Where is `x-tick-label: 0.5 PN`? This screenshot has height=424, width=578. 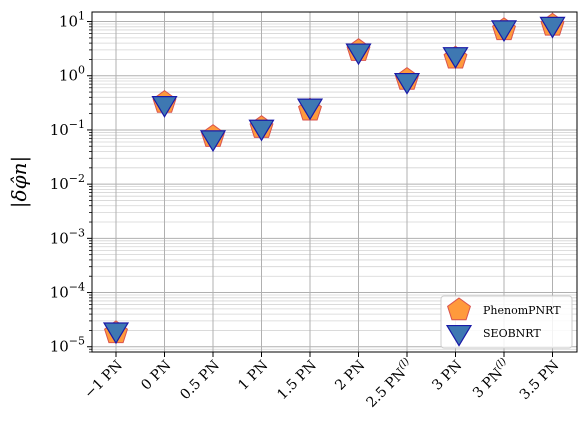 x-tick-label: 0.5 PN is located at coordinates (200, 381).